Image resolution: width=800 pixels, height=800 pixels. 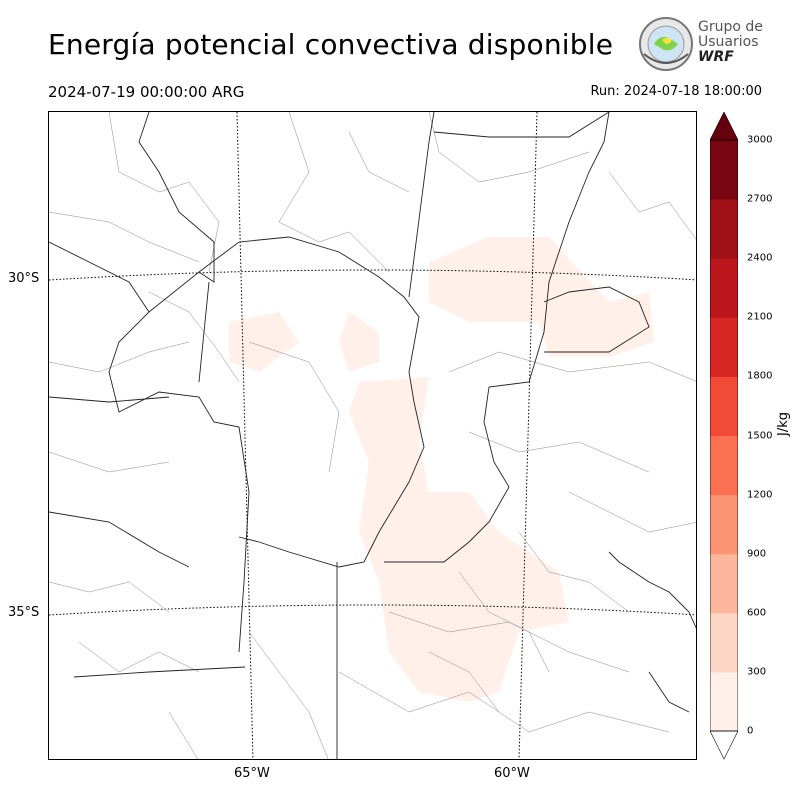 I want to click on logo-emblem-icon, so click(x=666, y=44).